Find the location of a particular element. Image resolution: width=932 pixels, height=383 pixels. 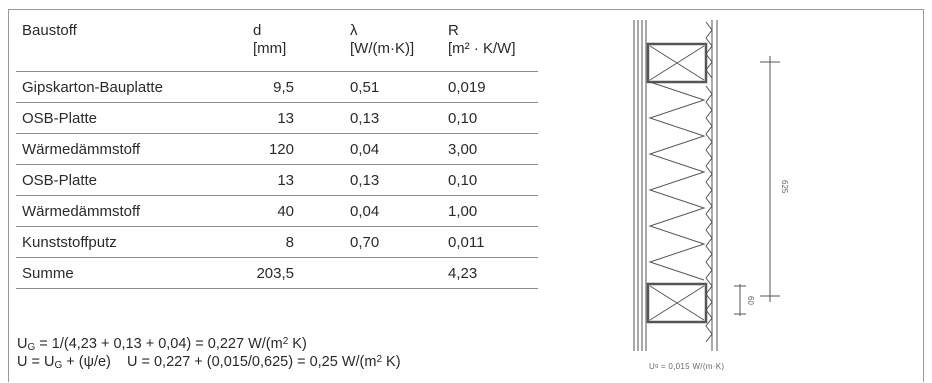

cell-lambda is located at coordinates (399, 273).